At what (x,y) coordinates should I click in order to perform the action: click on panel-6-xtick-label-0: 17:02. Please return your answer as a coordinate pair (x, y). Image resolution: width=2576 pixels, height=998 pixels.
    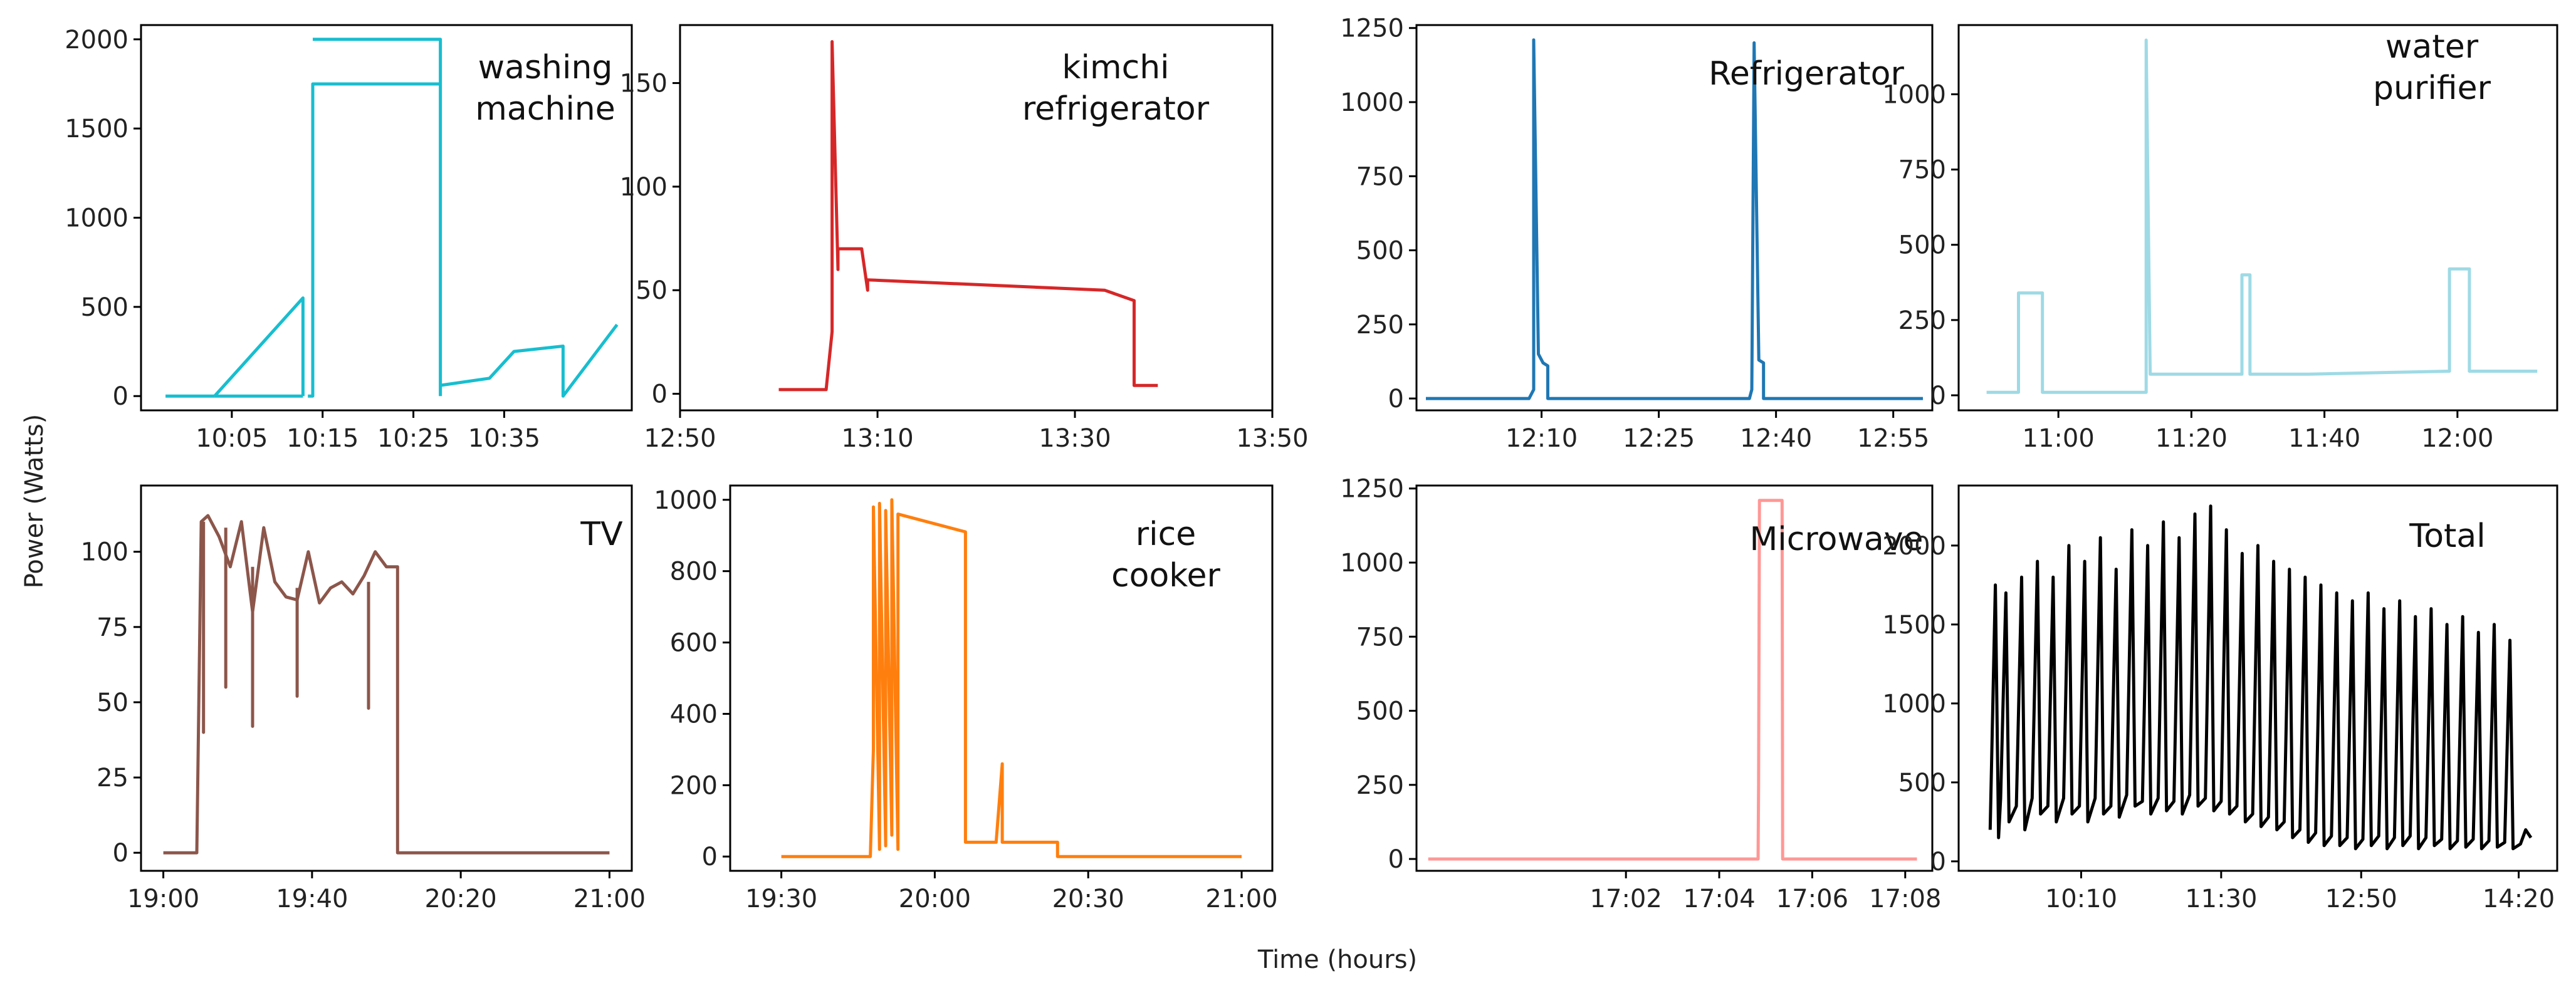
    Looking at the image, I should click on (1626, 899).